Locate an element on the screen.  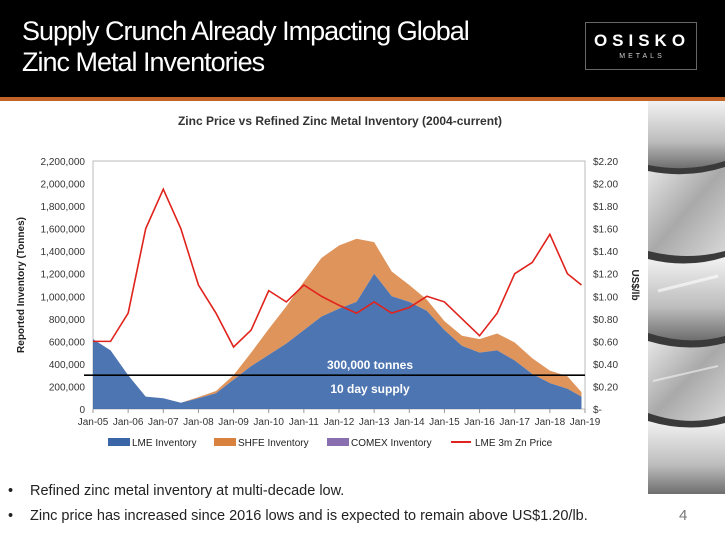
x-tick-label: Jan-13 is located at coordinates (374, 422).